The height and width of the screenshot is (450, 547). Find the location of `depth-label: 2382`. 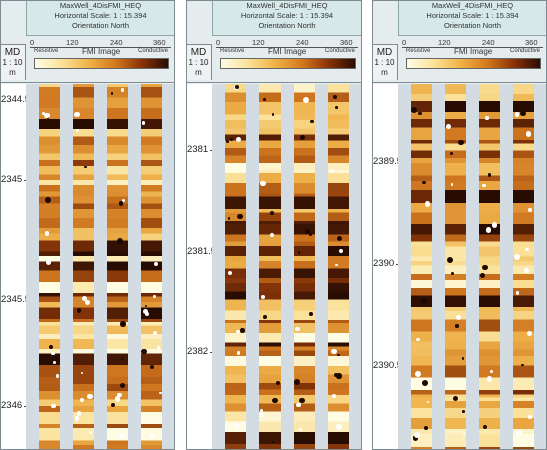

depth-label: 2382 is located at coordinates (201, 351).